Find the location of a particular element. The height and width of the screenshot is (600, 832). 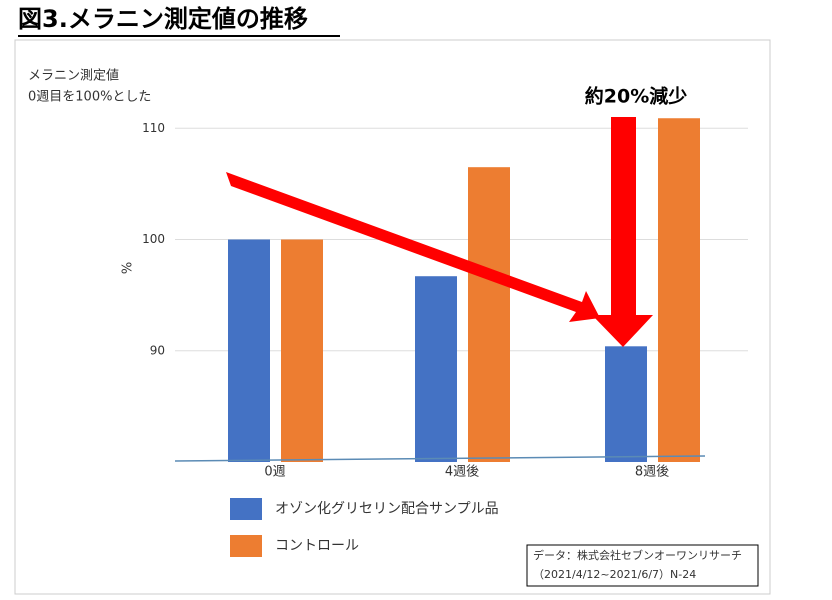

legend-label: コントロール is located at coordinates (317, 546).